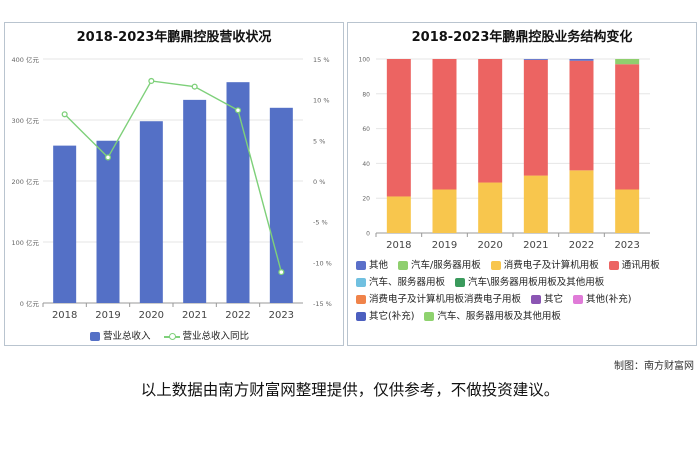 This screenshot has height=467, width=700. I want to click on y-axis-tick-label: 60, so click(366, 129).